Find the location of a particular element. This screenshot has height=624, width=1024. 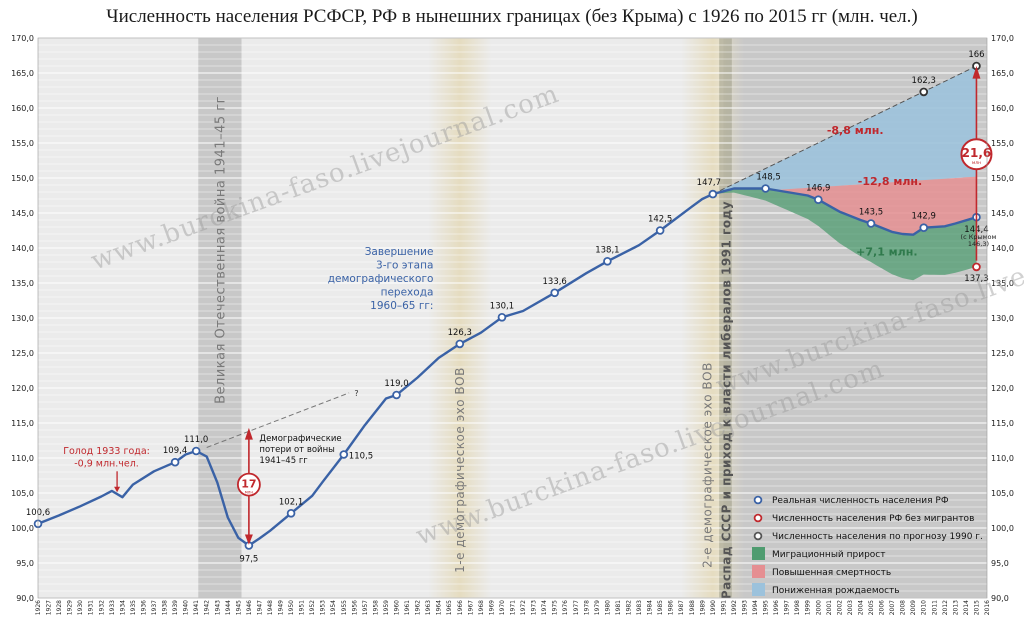

x-tick-label: 1954 is located at coordinates (333, 607).